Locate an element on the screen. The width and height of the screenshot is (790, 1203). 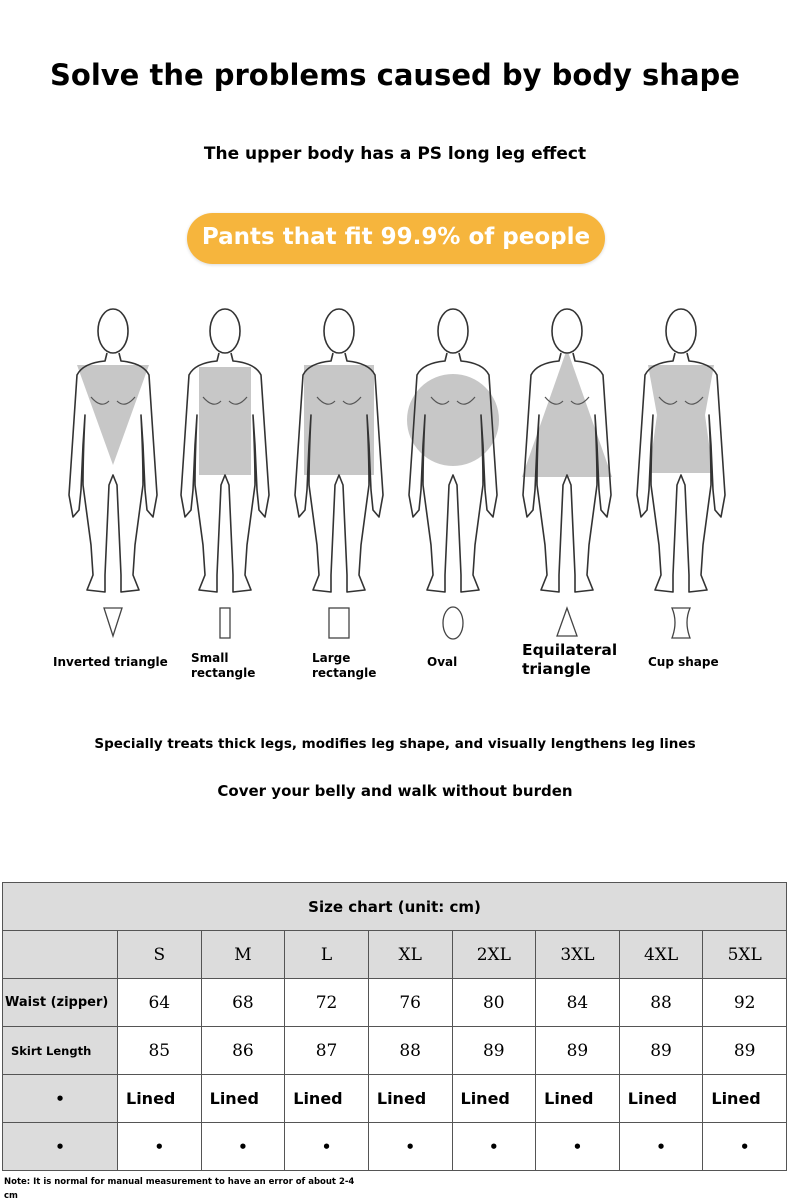
fit-badge: Pants that fit 99.9% of people is located at coordinates (396, 238).